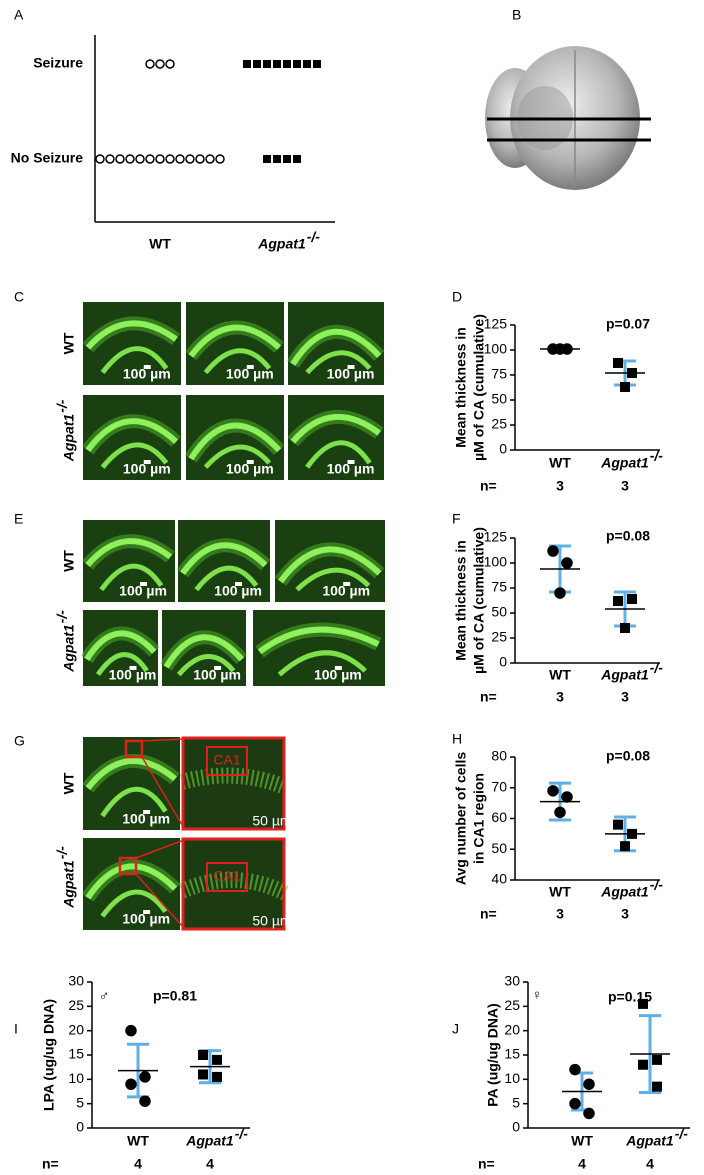  Describe the element at coordinates (516, 1102) in the screenshot. I see `y-tick-label: 5` at that location.